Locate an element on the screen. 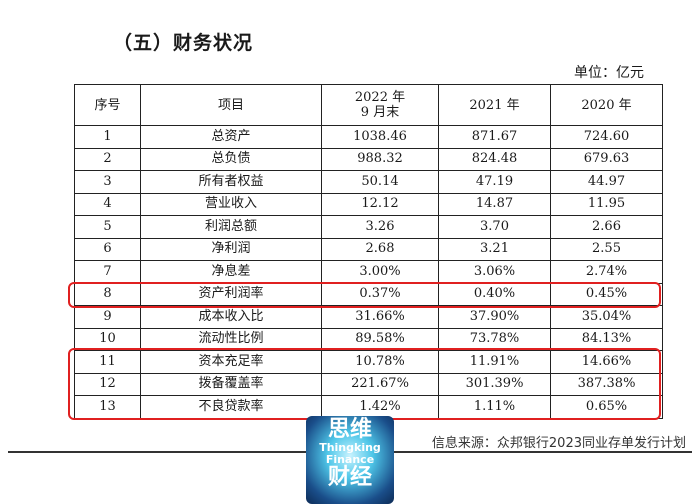  logo-line-3: Finance is located at coordinates (350, 459).